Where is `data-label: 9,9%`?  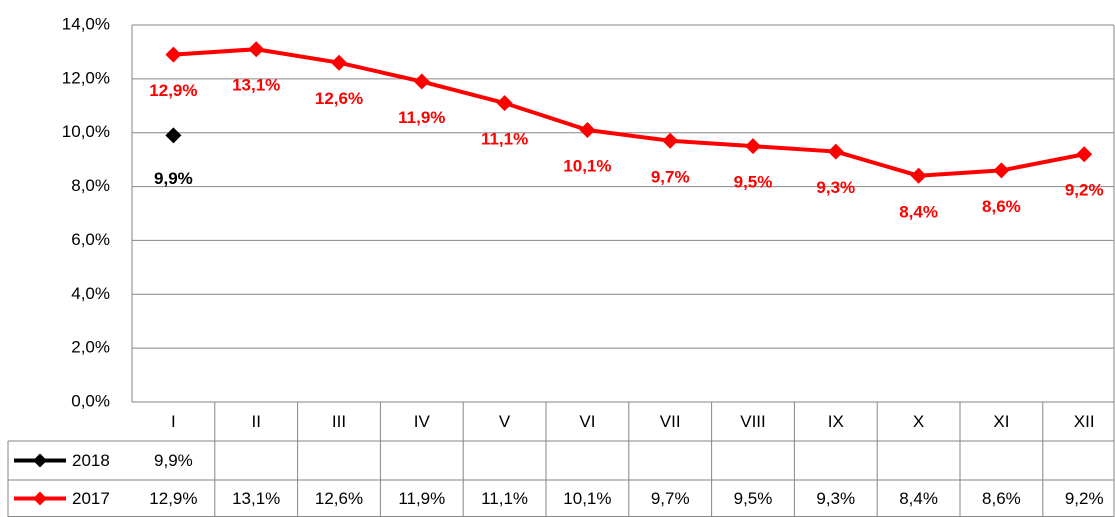 data-label: 9,9% is located at coordinates (173, 178).